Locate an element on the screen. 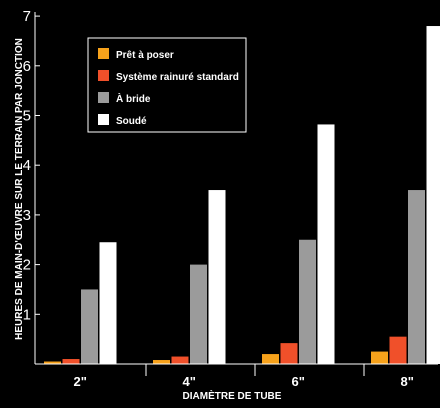 This screenshot has width=440, height=408. x-tick-label: 2" is located at coordinates (80, 381).